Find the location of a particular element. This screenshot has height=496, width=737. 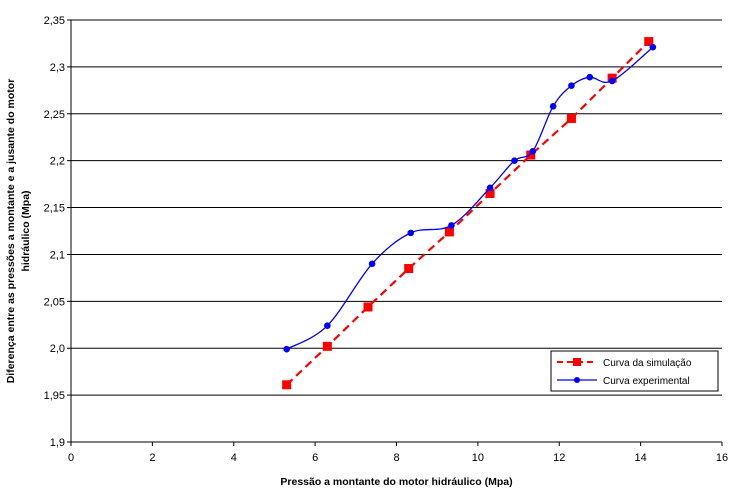

x-tick-label: 16 is located at coordinates (722, 458).